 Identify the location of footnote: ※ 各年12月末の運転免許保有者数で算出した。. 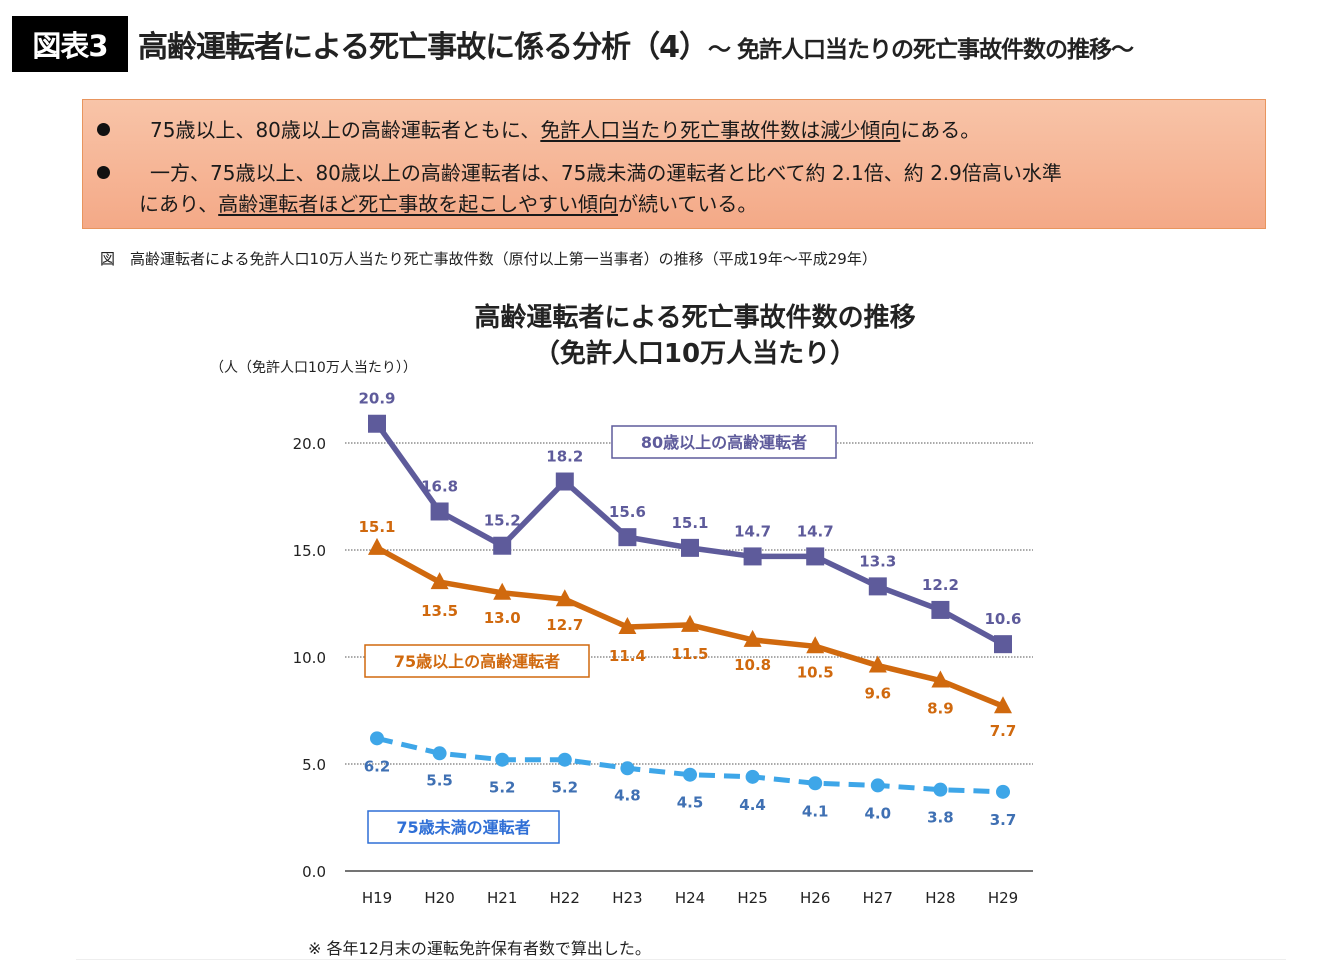
(479, 948).